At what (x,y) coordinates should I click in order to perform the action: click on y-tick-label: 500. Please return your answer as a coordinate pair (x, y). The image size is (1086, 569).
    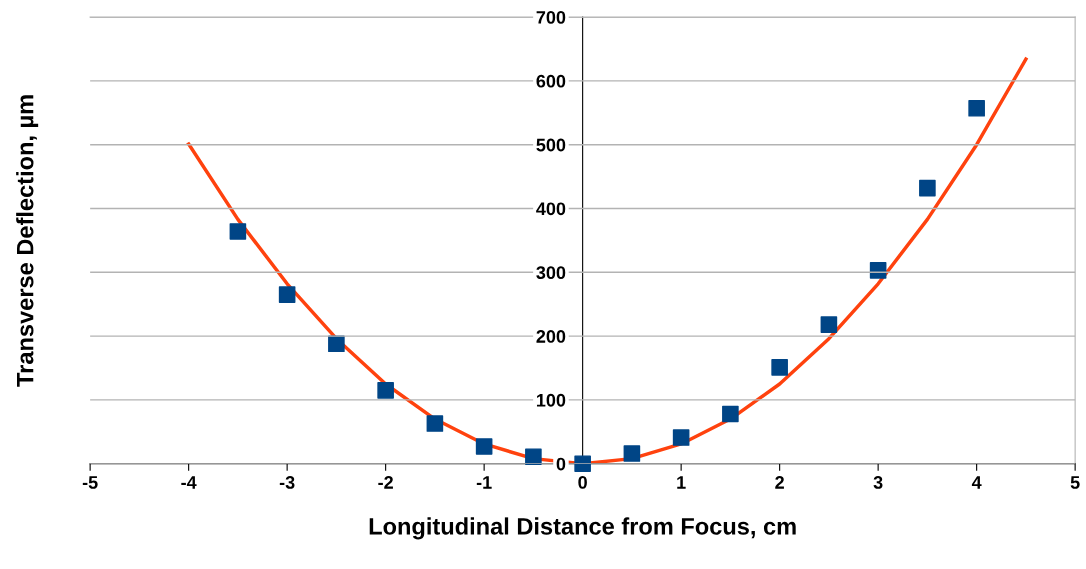
    Looking at the image, I should click on (551, 145).